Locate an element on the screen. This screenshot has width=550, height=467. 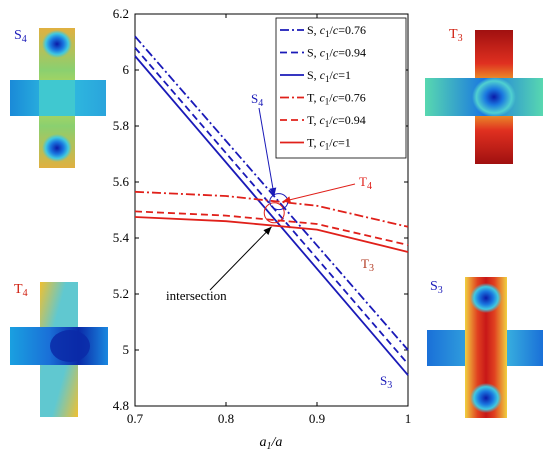
annotation-t3: T3 is located at coordinates (367, 265).